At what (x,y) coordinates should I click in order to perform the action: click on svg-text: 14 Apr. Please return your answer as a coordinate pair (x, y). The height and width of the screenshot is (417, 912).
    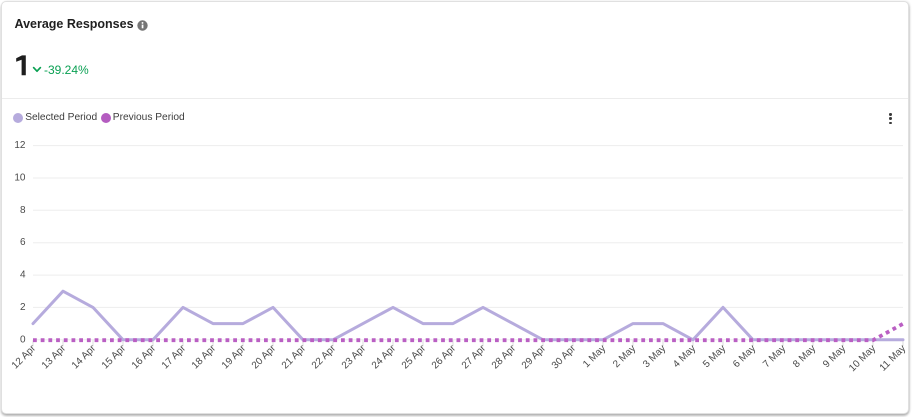
    Looking at the image, I should click on (84, 357).